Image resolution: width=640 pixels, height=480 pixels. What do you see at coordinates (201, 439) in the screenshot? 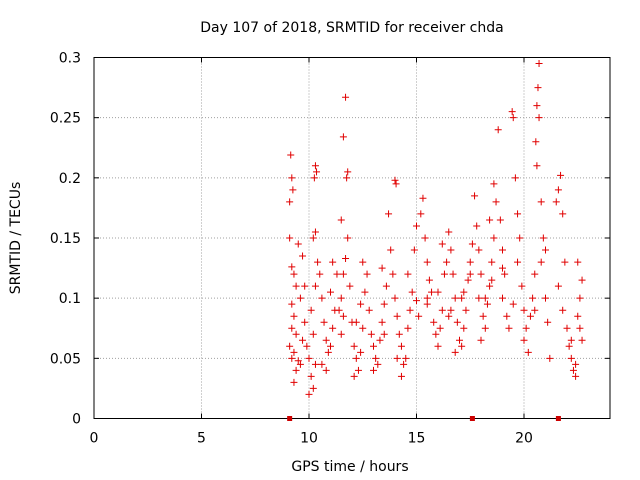
I see `x-tick-label: 5` at bounding box center [201, 439].